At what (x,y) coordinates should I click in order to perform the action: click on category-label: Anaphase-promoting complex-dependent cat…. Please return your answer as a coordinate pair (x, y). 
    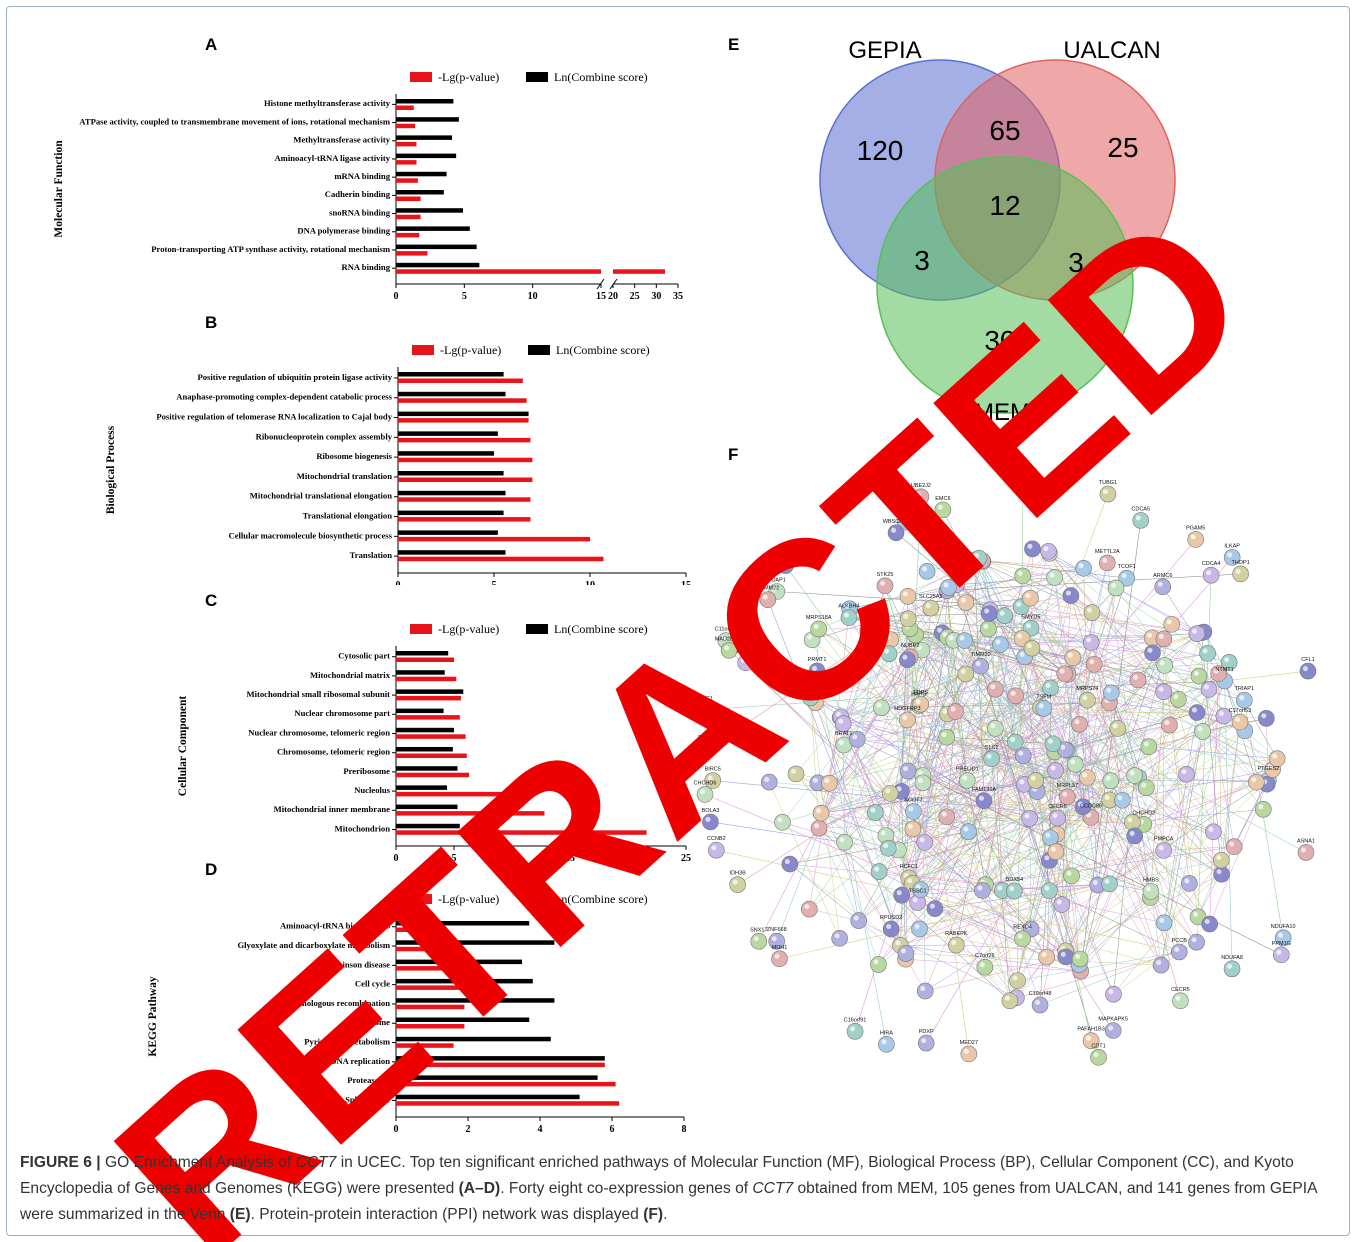
    Looking at the image, I should click on (284, 397).